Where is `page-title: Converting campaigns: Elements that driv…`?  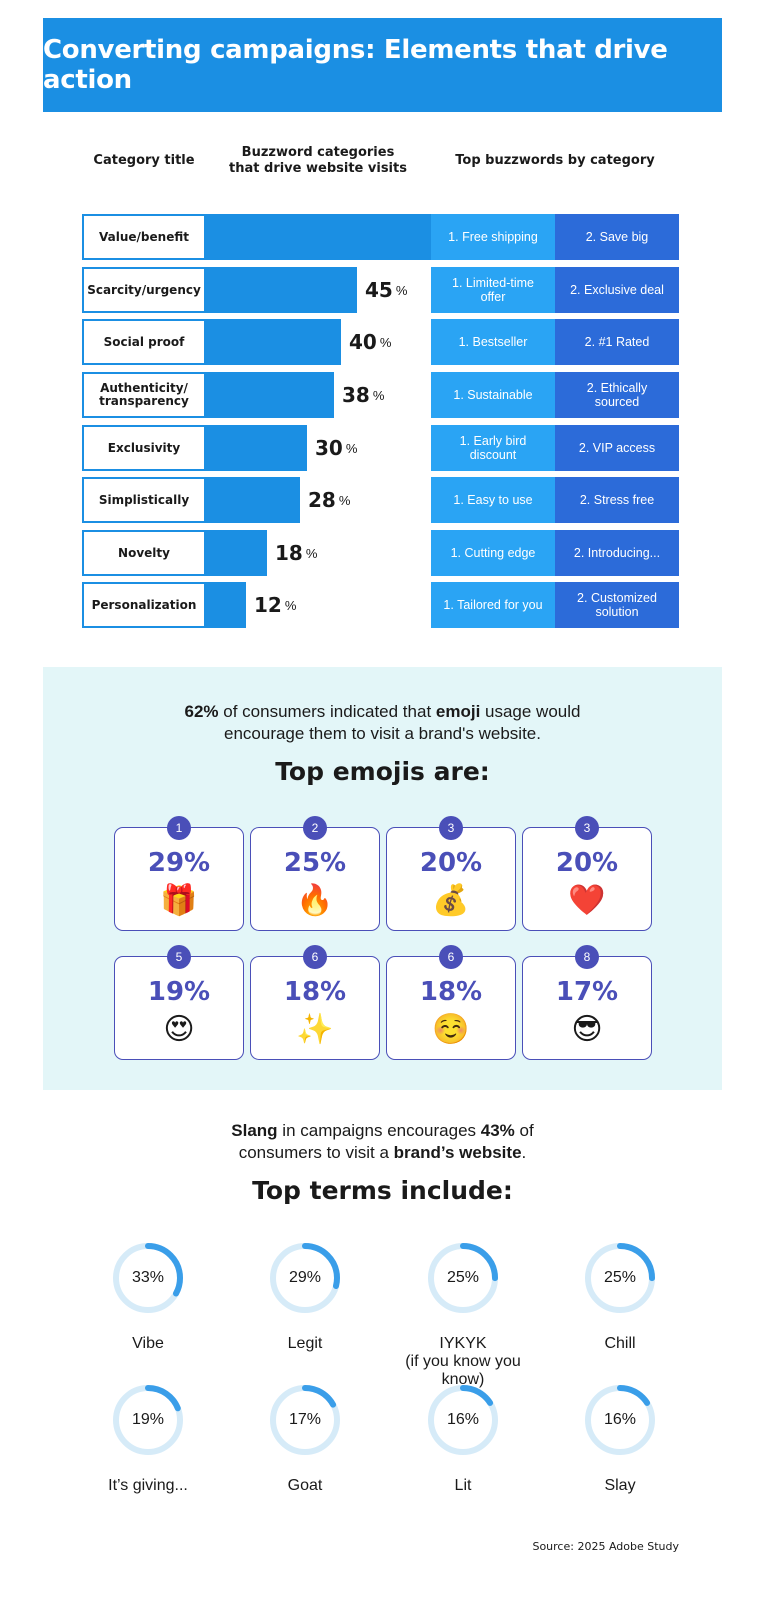 page-title: Converting campaigns: Elements that driv… is located at coordinates (355, 65).